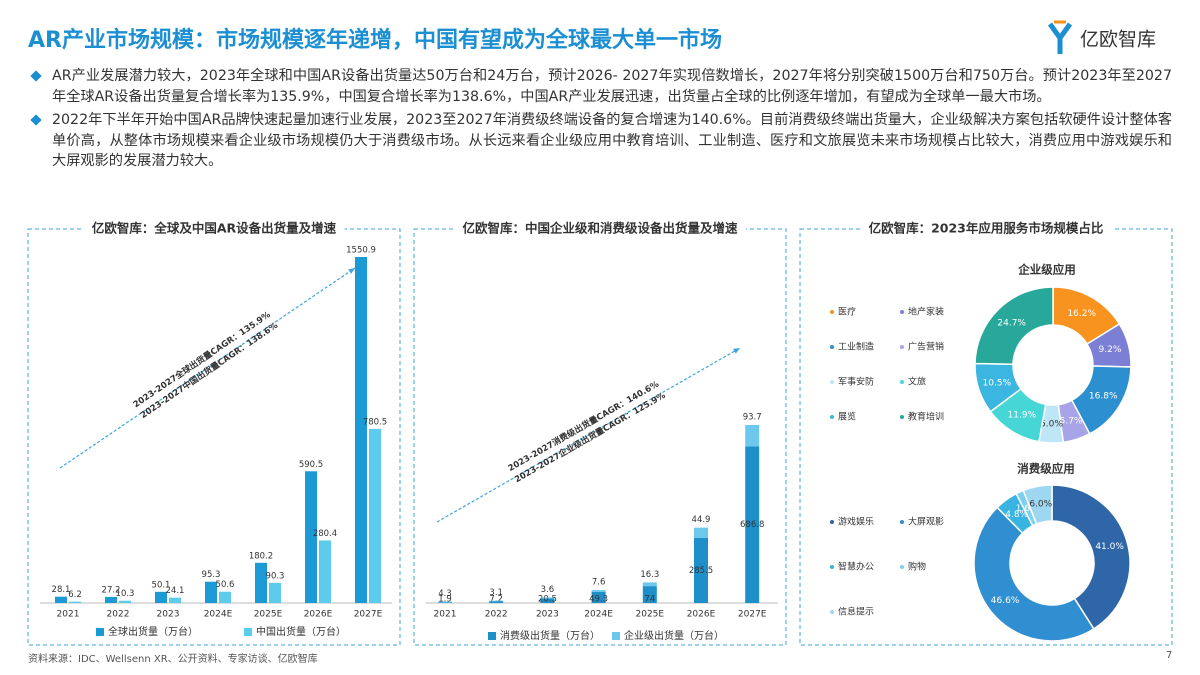  I want to click on legend-label: 全球出货量（万台）, so click(153, 631).